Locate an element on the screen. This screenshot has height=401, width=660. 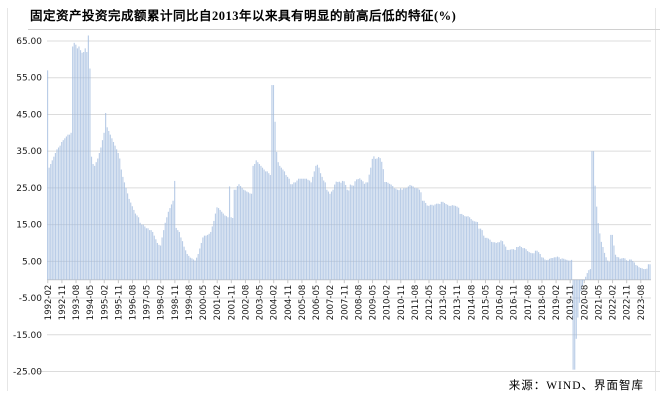
x-tick-label: 2017-08 is located at coordinates (529, 303).